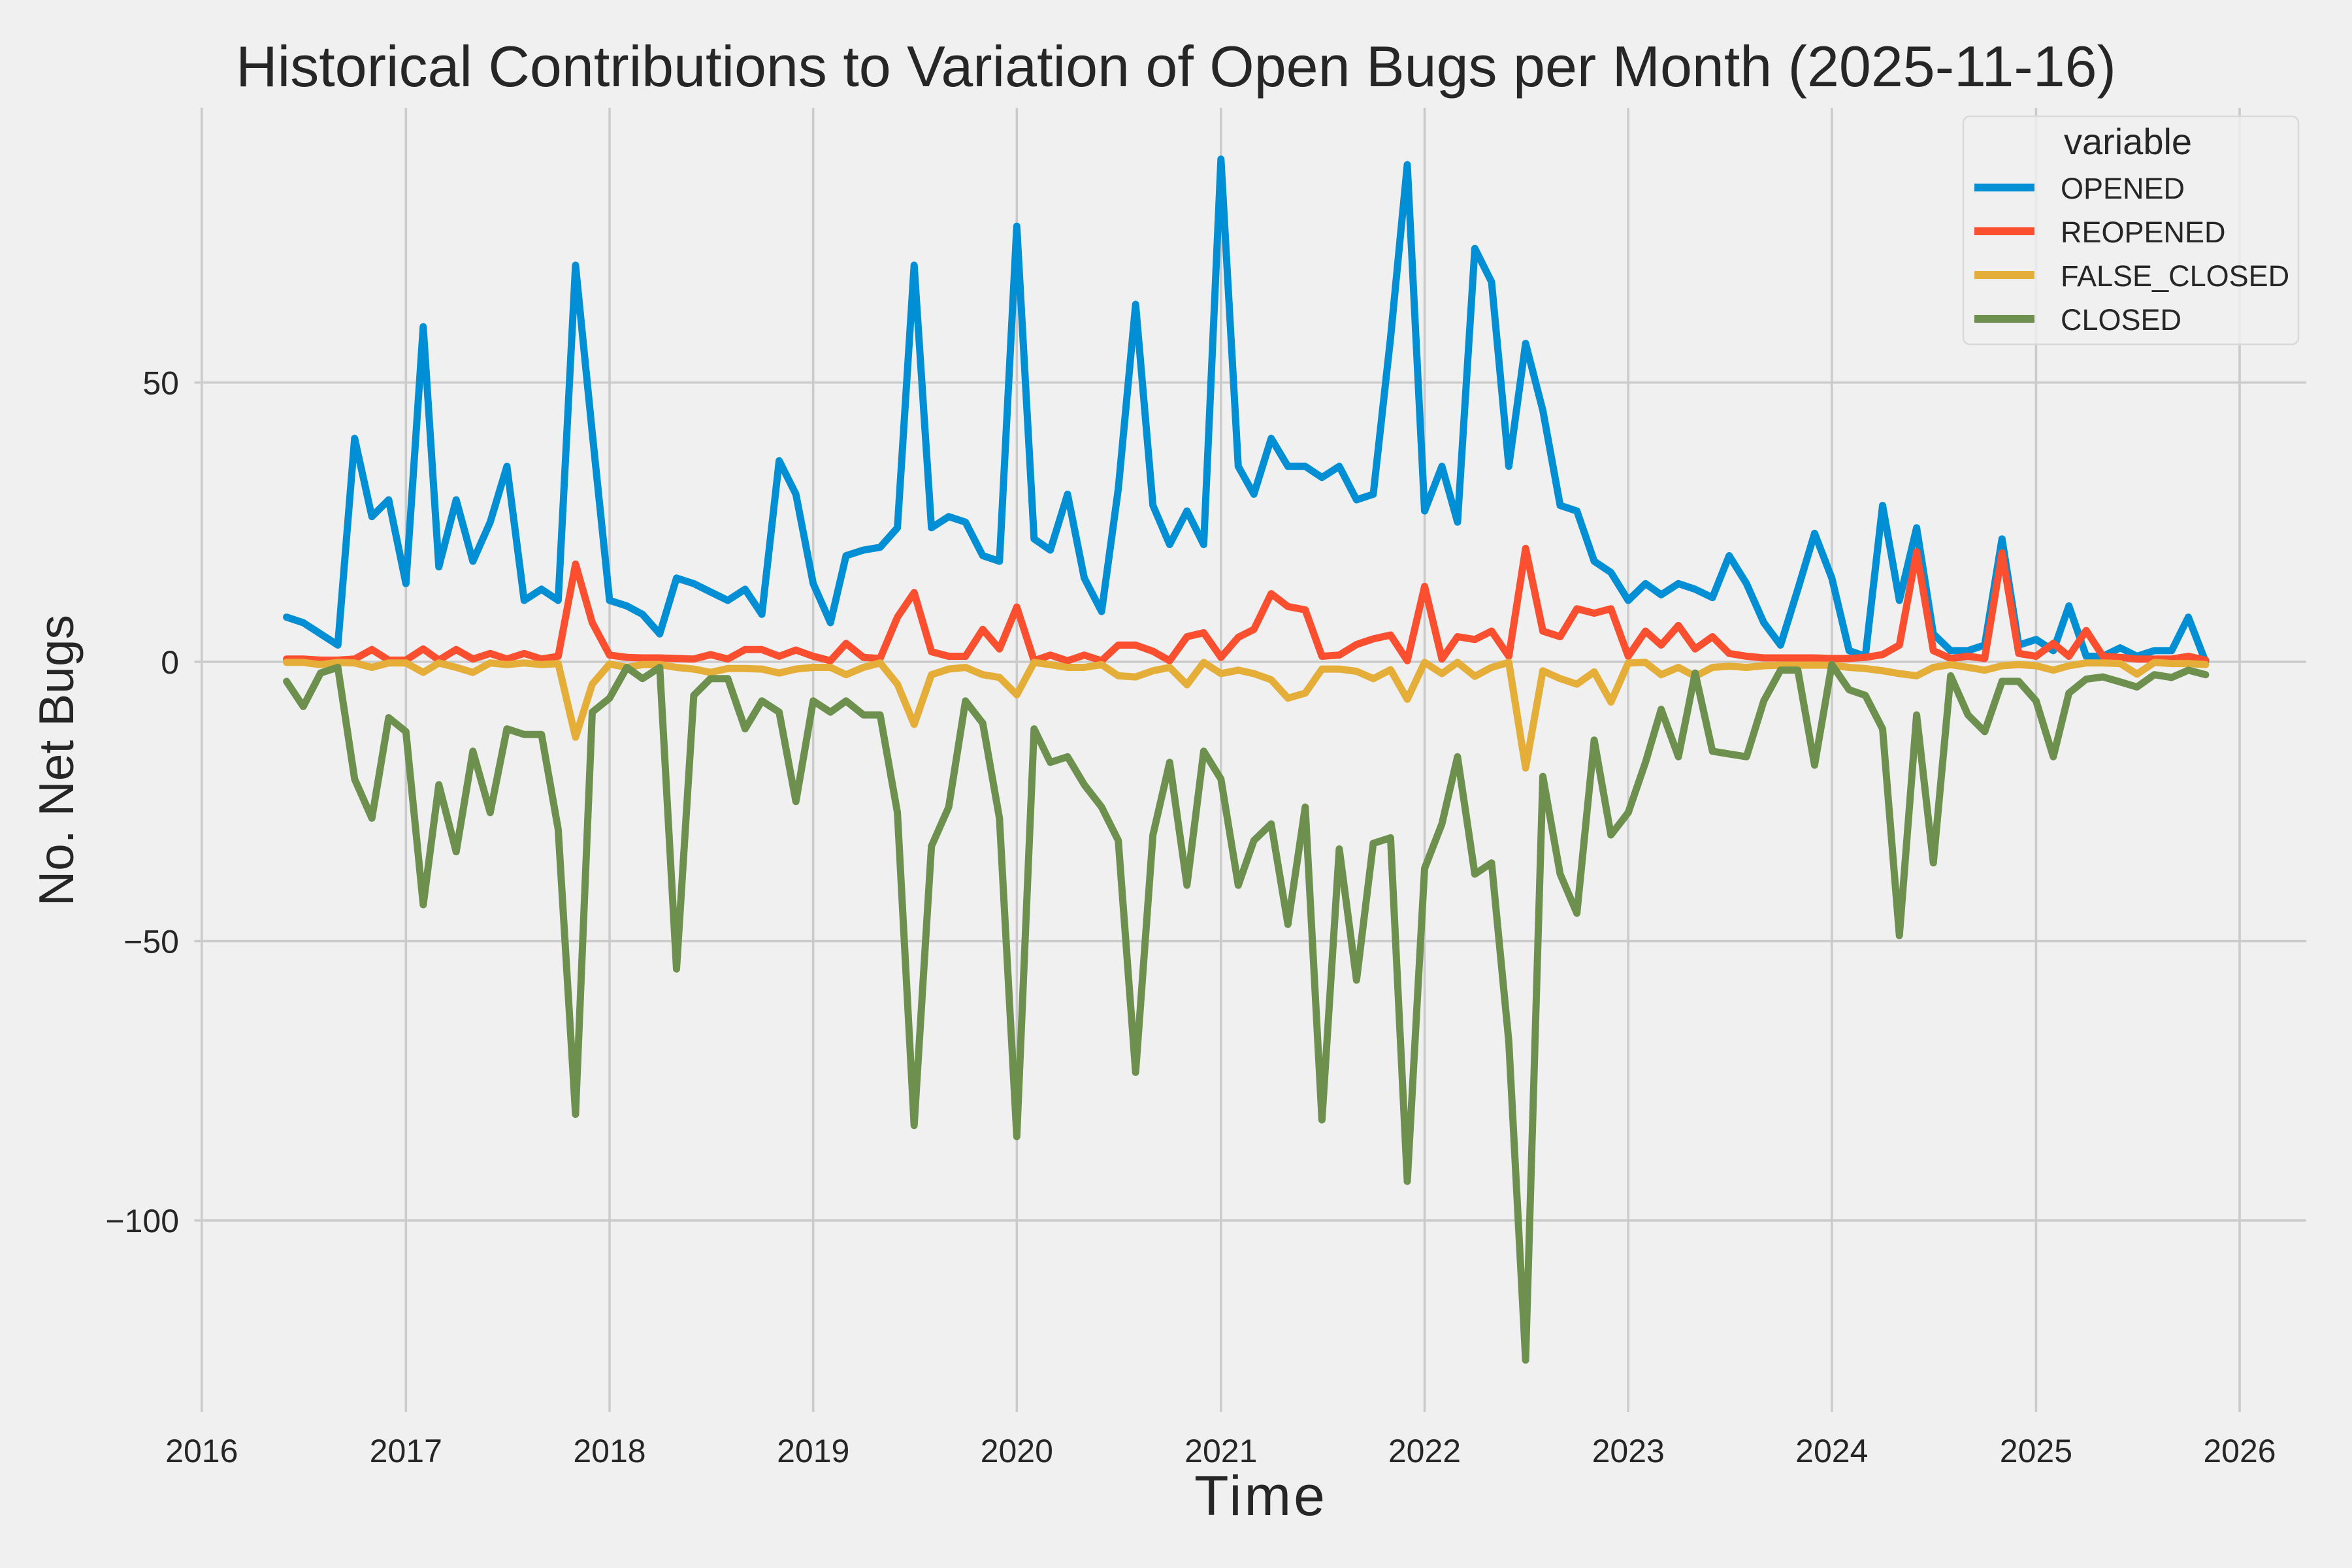 The height and width of the screenshot is (1568, 2352). What do you see at coordinates (2143, 232) in the screenshot?
I see `svg-text: REOPENED` at bounding box center [2143, 232].